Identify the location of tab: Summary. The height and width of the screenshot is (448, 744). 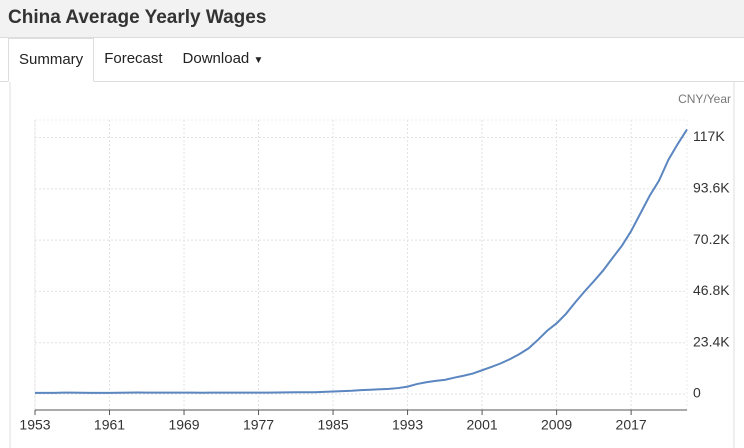
(51, 60).